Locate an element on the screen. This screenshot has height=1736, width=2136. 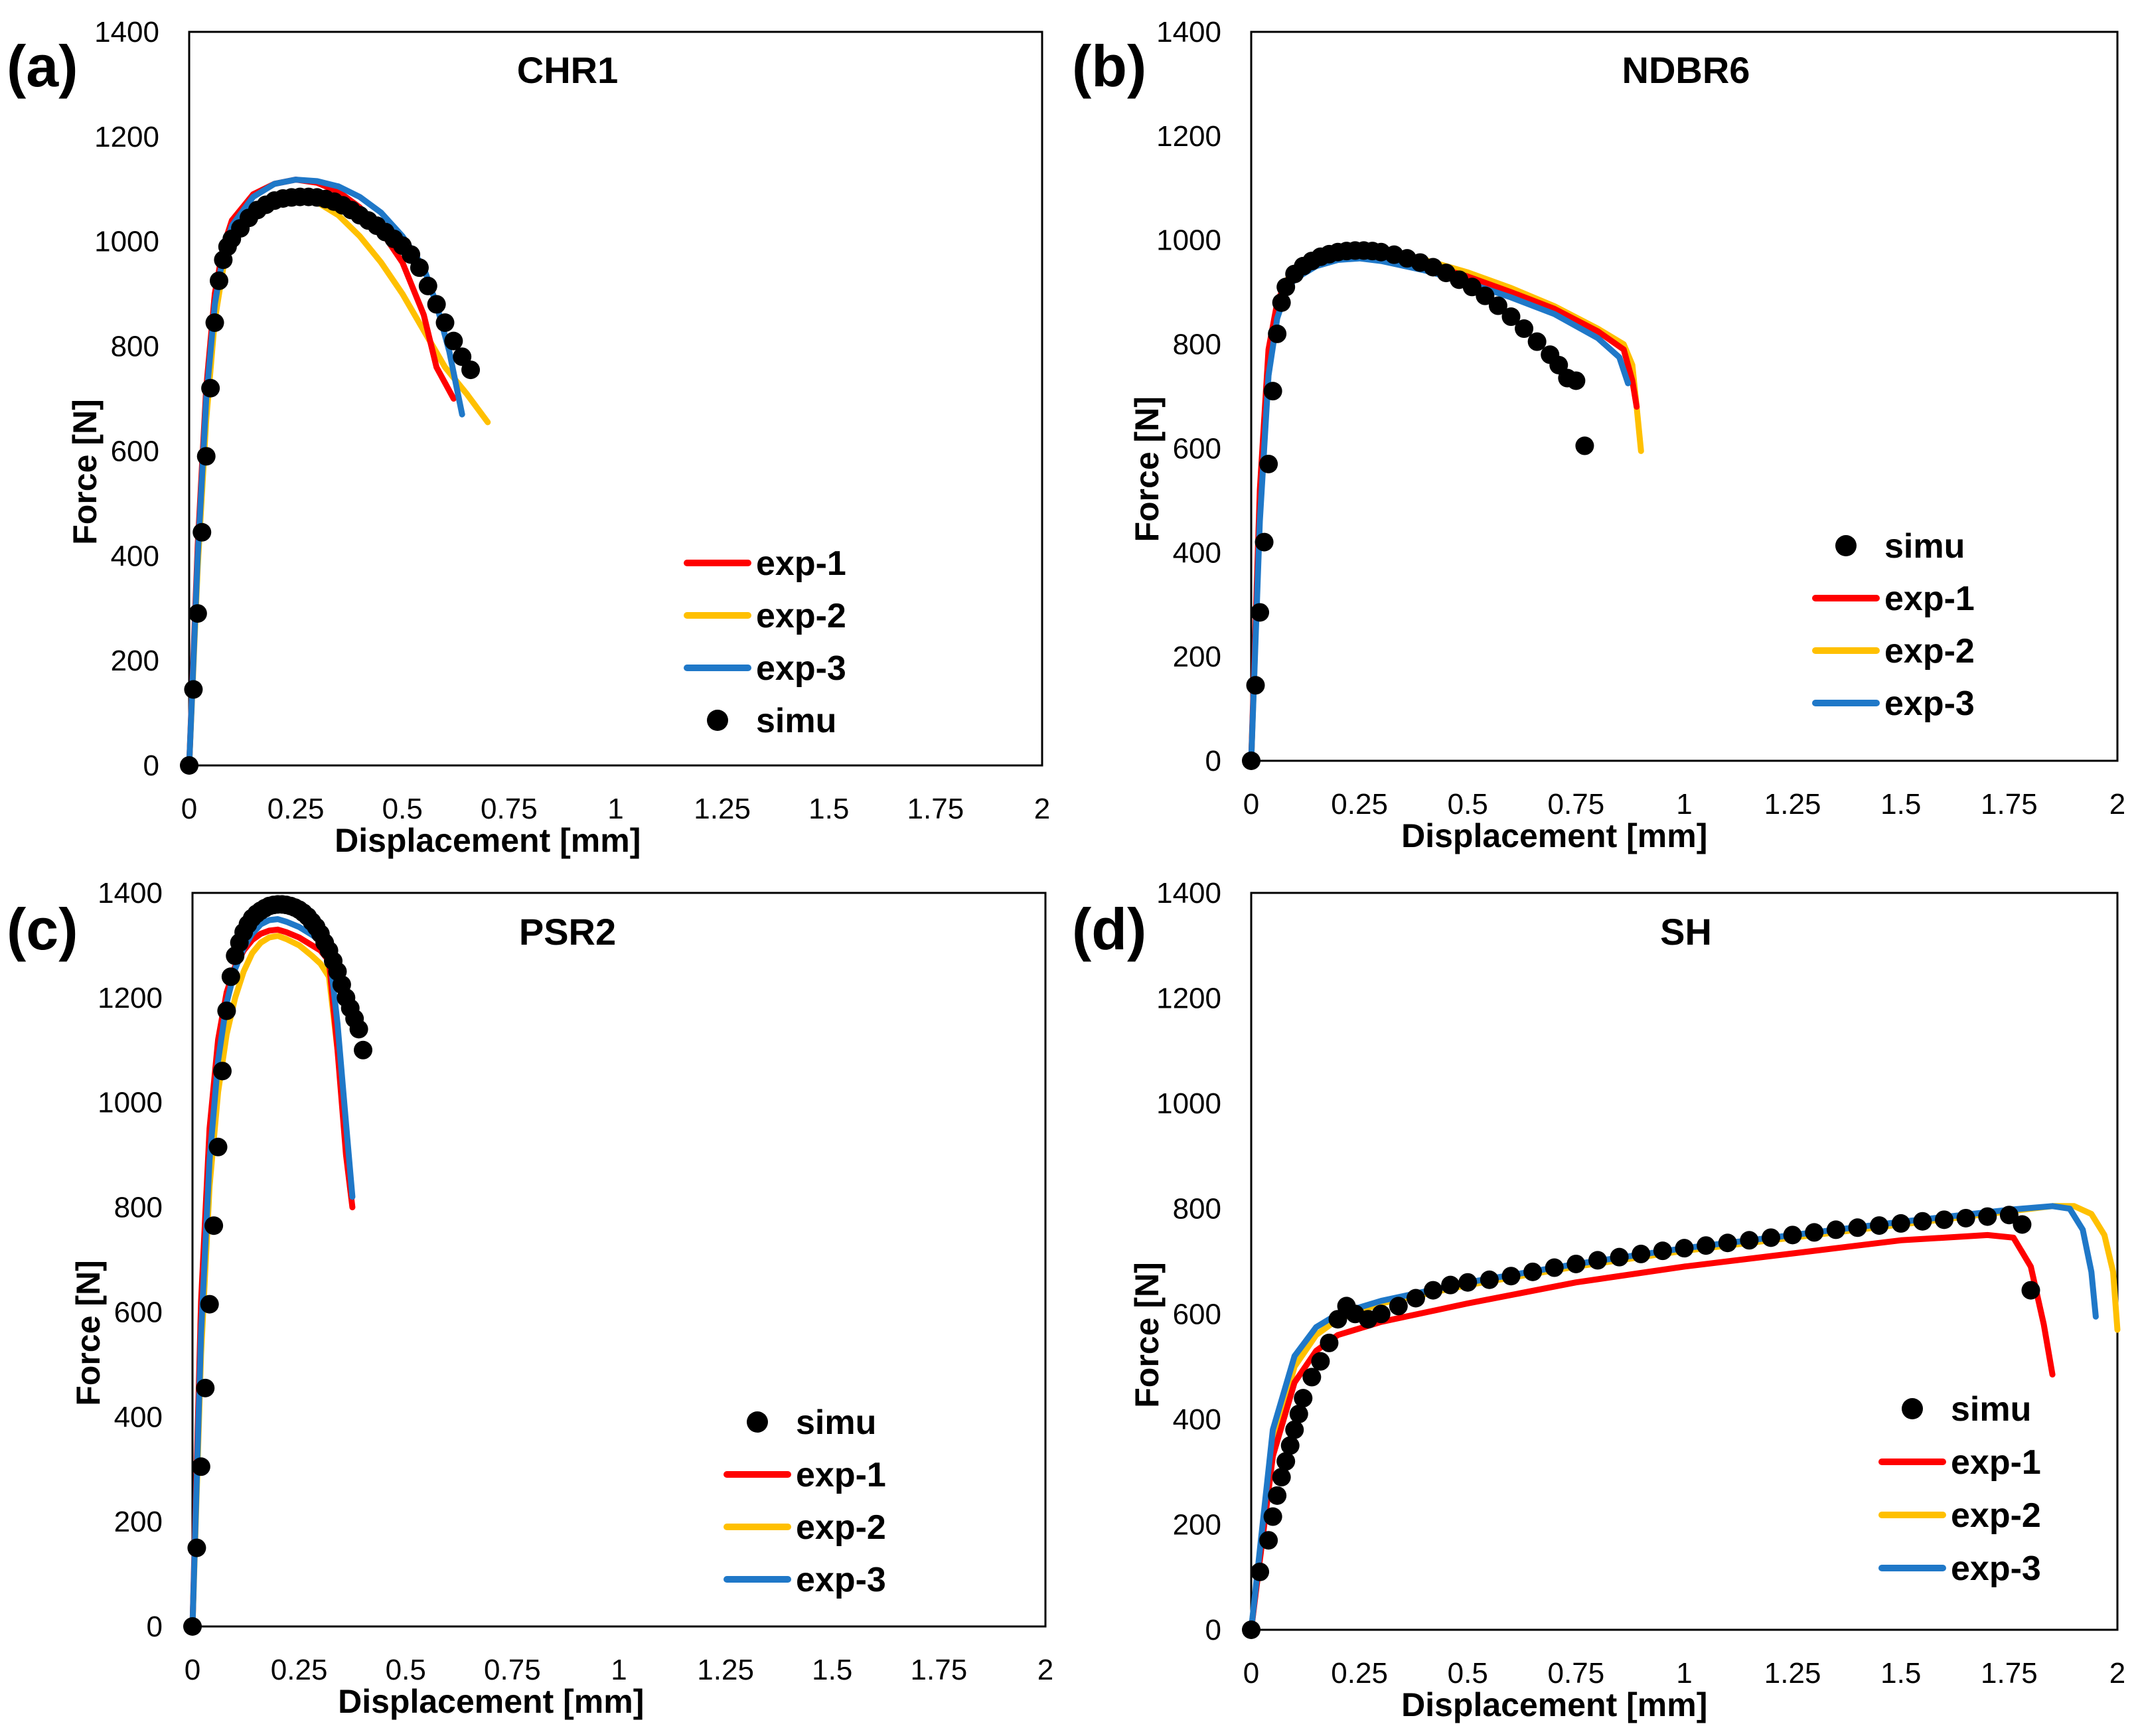
legend: exp-1 exp-2 exp-3 simu is located at coordinates (765, 642).